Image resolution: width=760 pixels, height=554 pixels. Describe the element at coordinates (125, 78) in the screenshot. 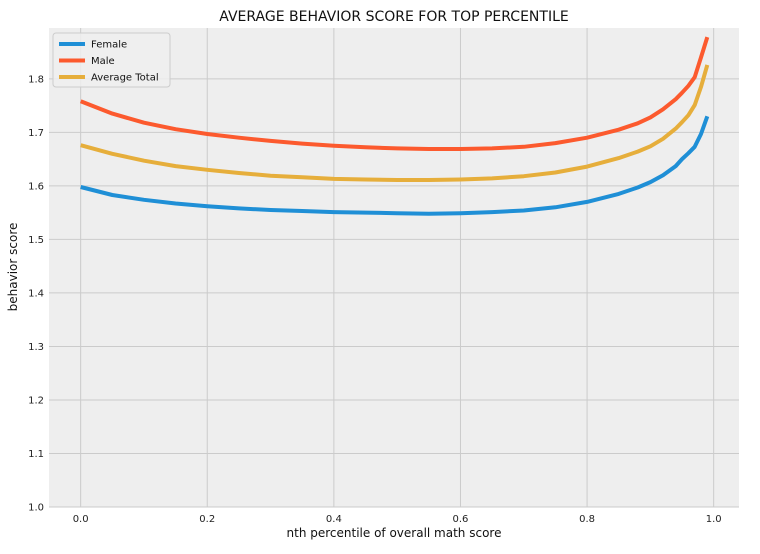

I see `legend-label-average-total: Average Total` at that location.